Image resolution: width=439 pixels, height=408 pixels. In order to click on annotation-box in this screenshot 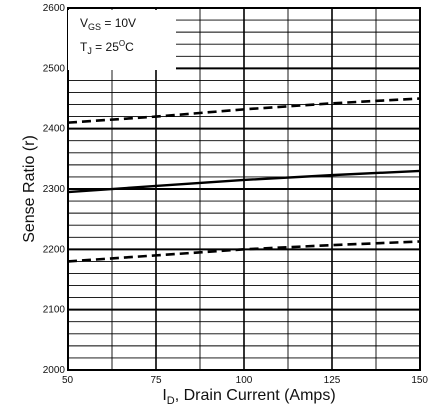, I will do `click(122, 40)`.